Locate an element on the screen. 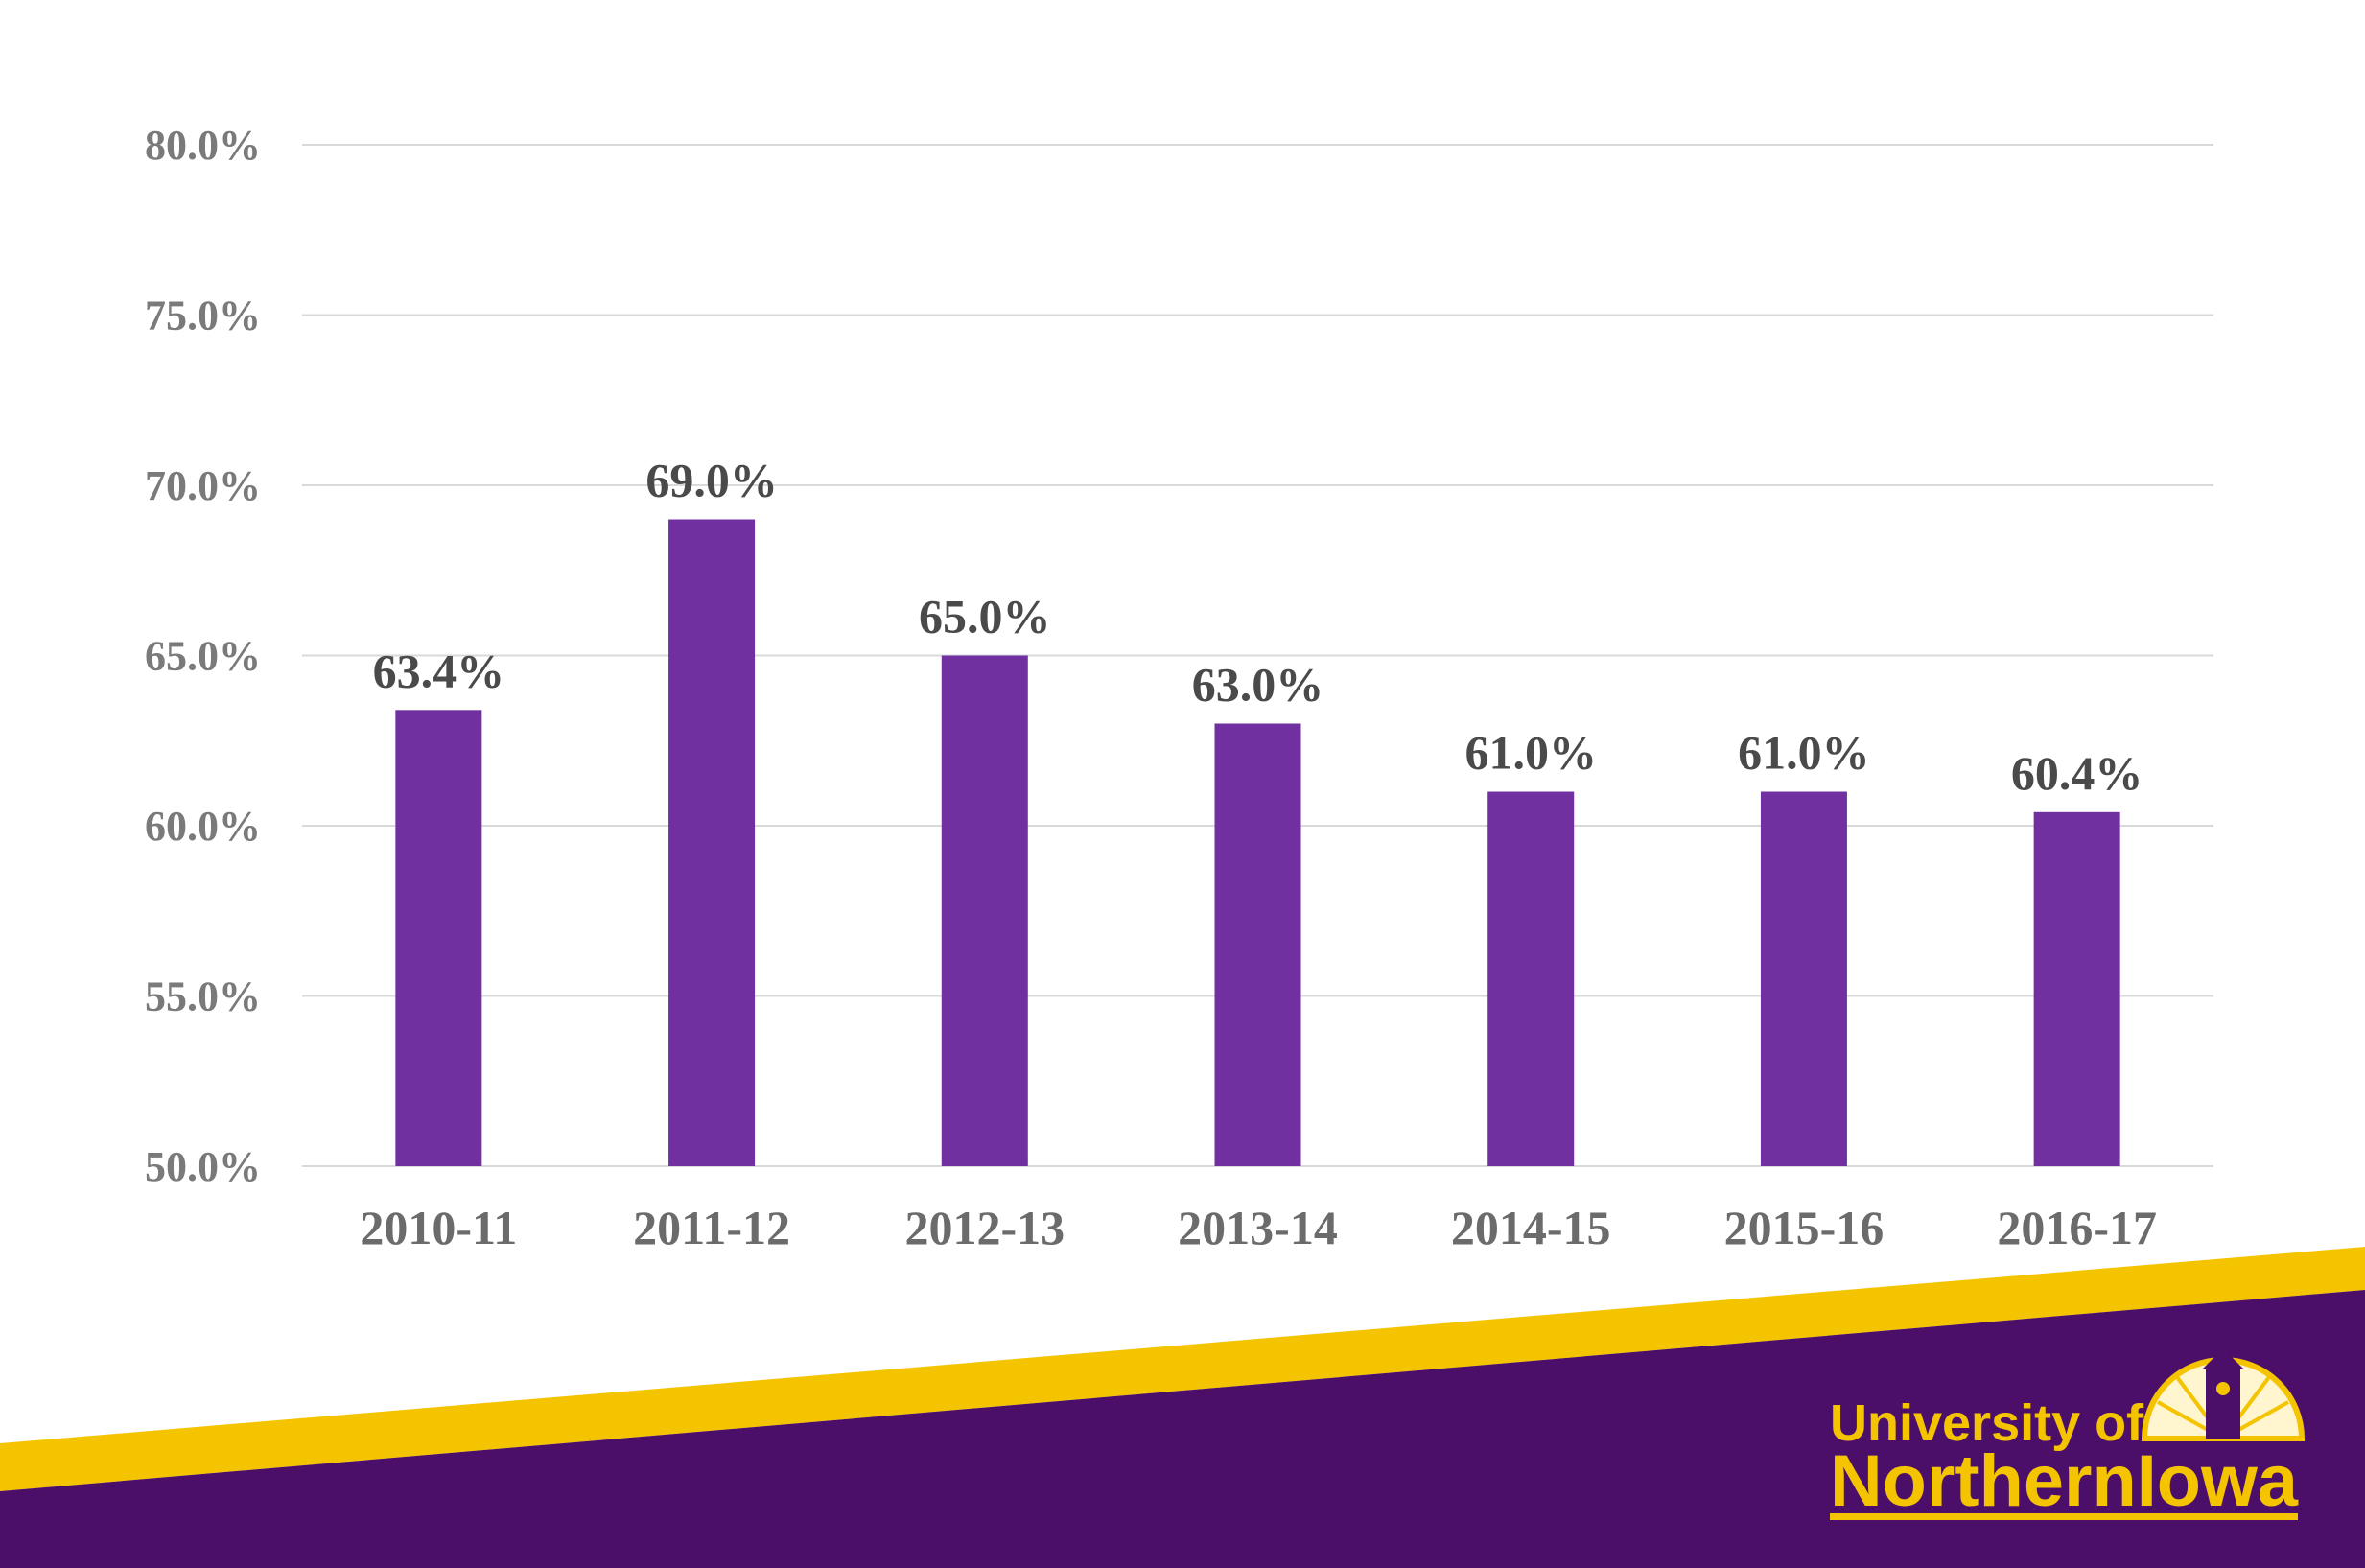 The image size is (2365, 1568). x-tick-label: 2016-17 is located at coordinates (2077, 1227).